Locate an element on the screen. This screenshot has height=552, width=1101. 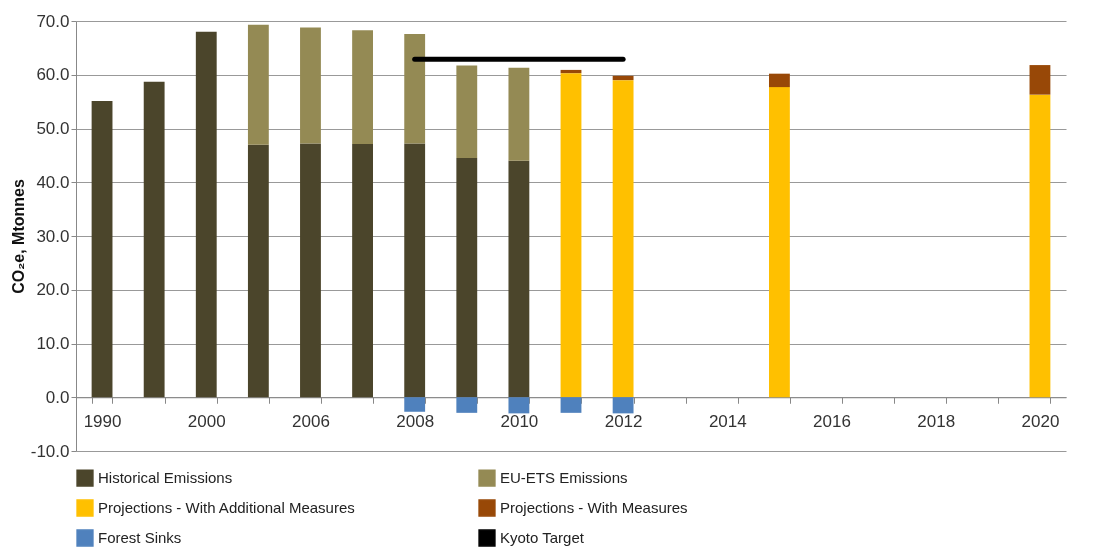
legend-label: Projections - With Additional Measures is located at coordinates (226, 507).